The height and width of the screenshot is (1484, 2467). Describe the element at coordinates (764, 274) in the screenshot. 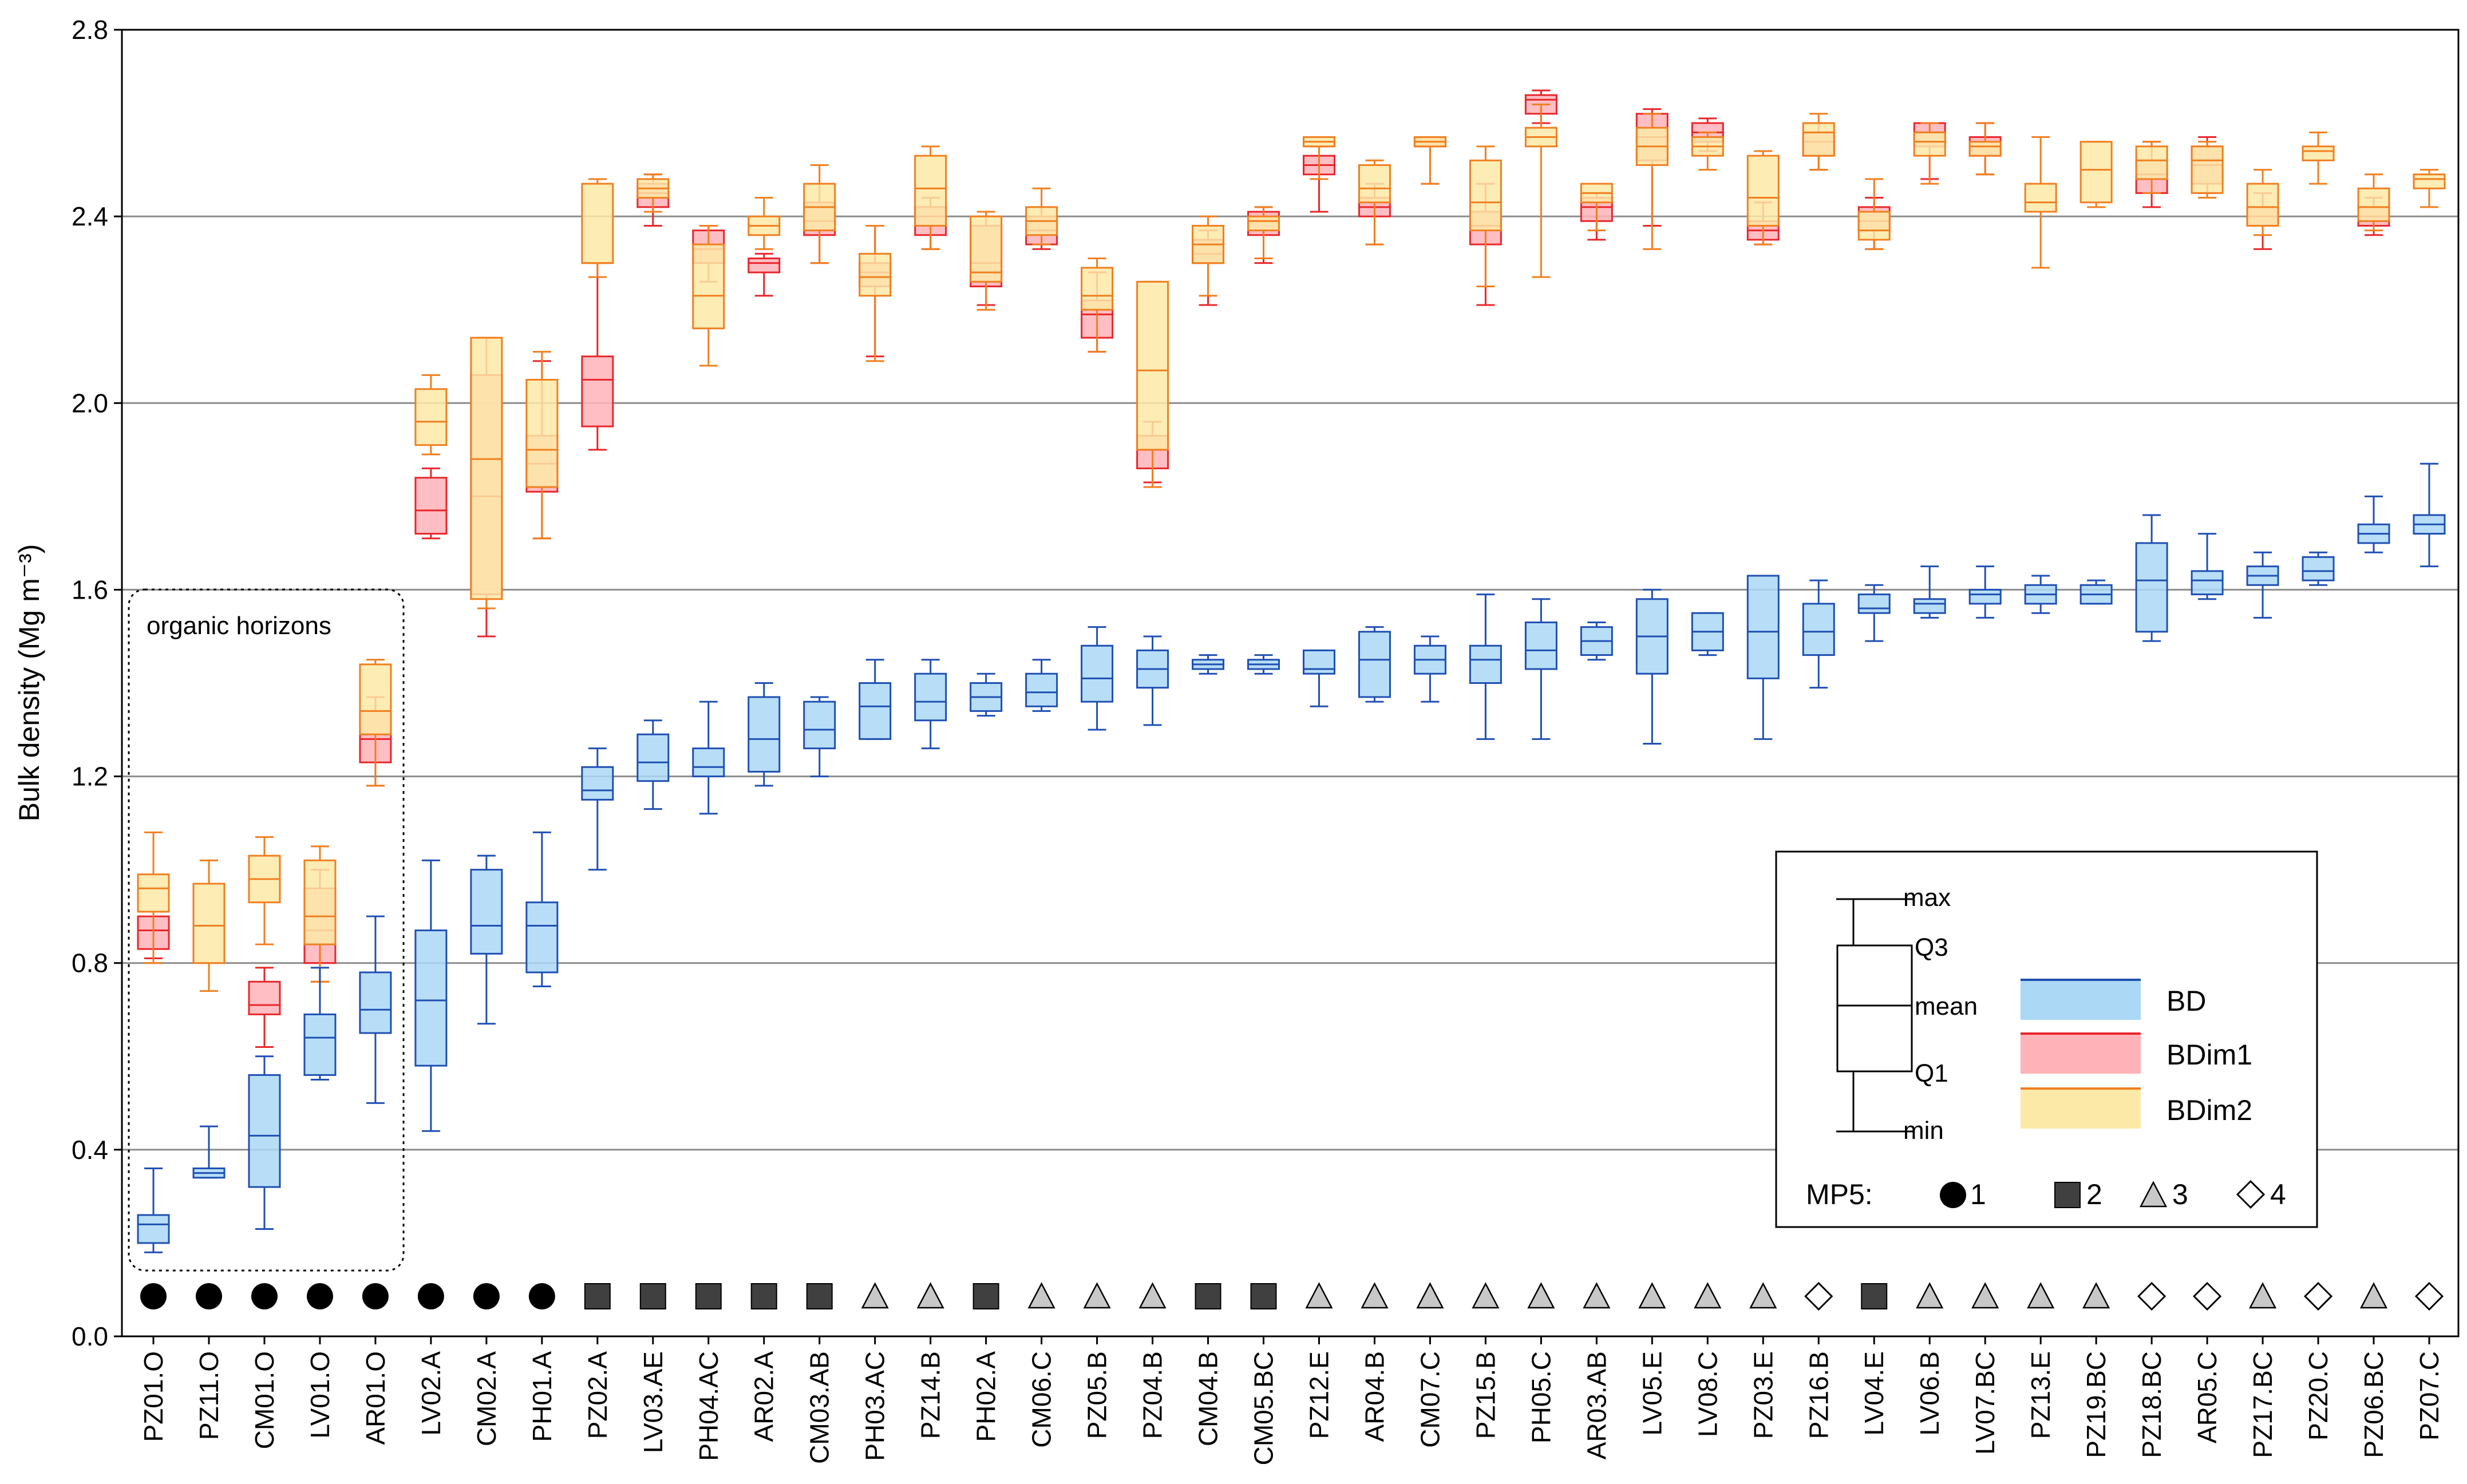

I see `box-bdim1-ar02.a` at that location.